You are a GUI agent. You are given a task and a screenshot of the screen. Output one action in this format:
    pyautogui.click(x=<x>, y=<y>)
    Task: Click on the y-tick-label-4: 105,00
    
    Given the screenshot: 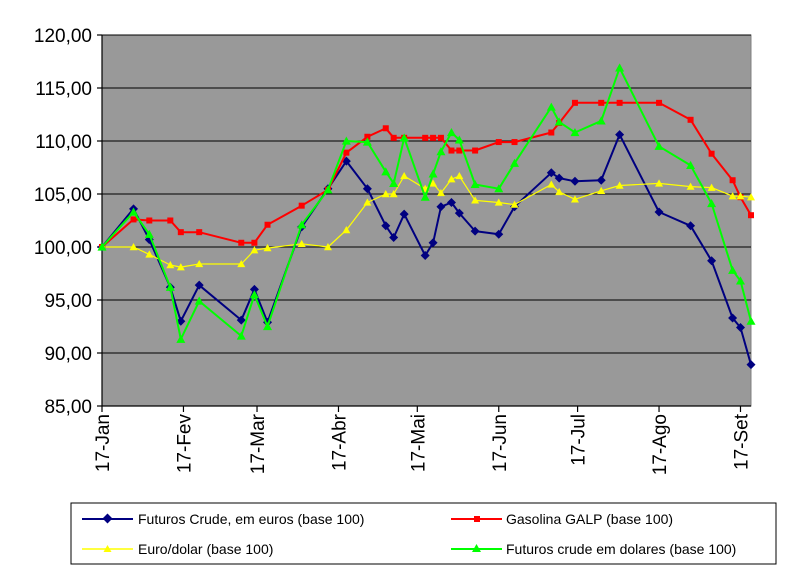 What is the action you would take?
    pyautogui.click(x=63, y=195)
    